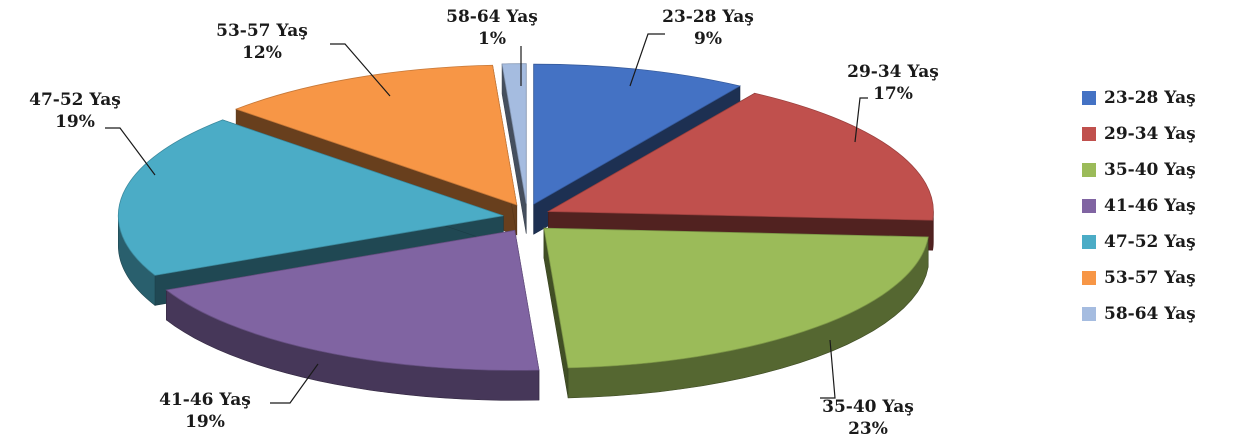 This screenshot has width=1244, height=442. I want to click on data-label-category: 53-57 Yaş, so click(262, 31).